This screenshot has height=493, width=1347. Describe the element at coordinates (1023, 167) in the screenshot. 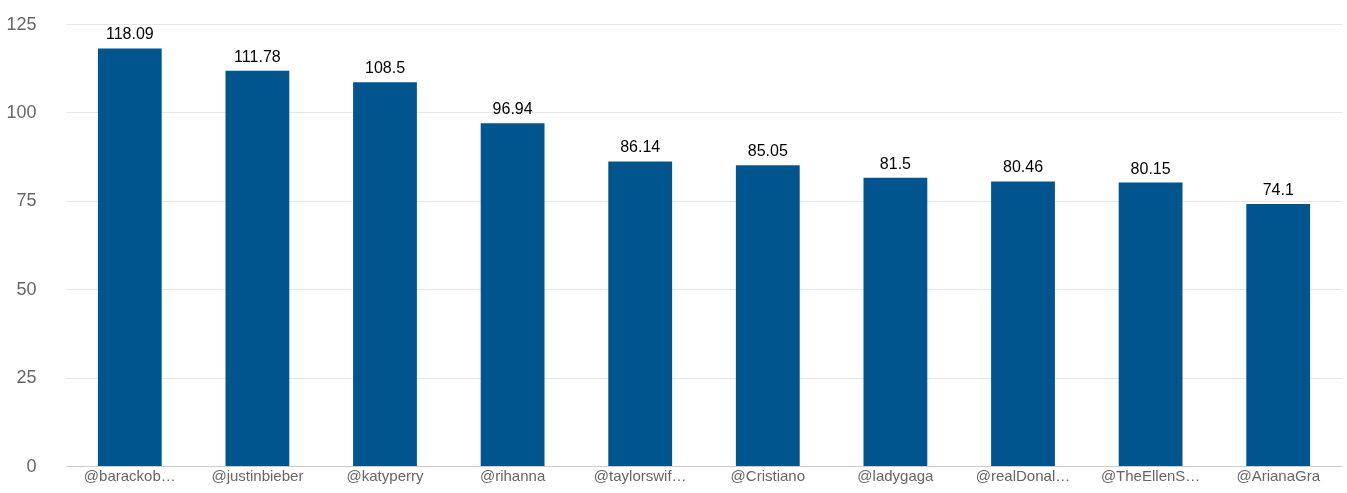

I see `data-label: 80.46` at that location.